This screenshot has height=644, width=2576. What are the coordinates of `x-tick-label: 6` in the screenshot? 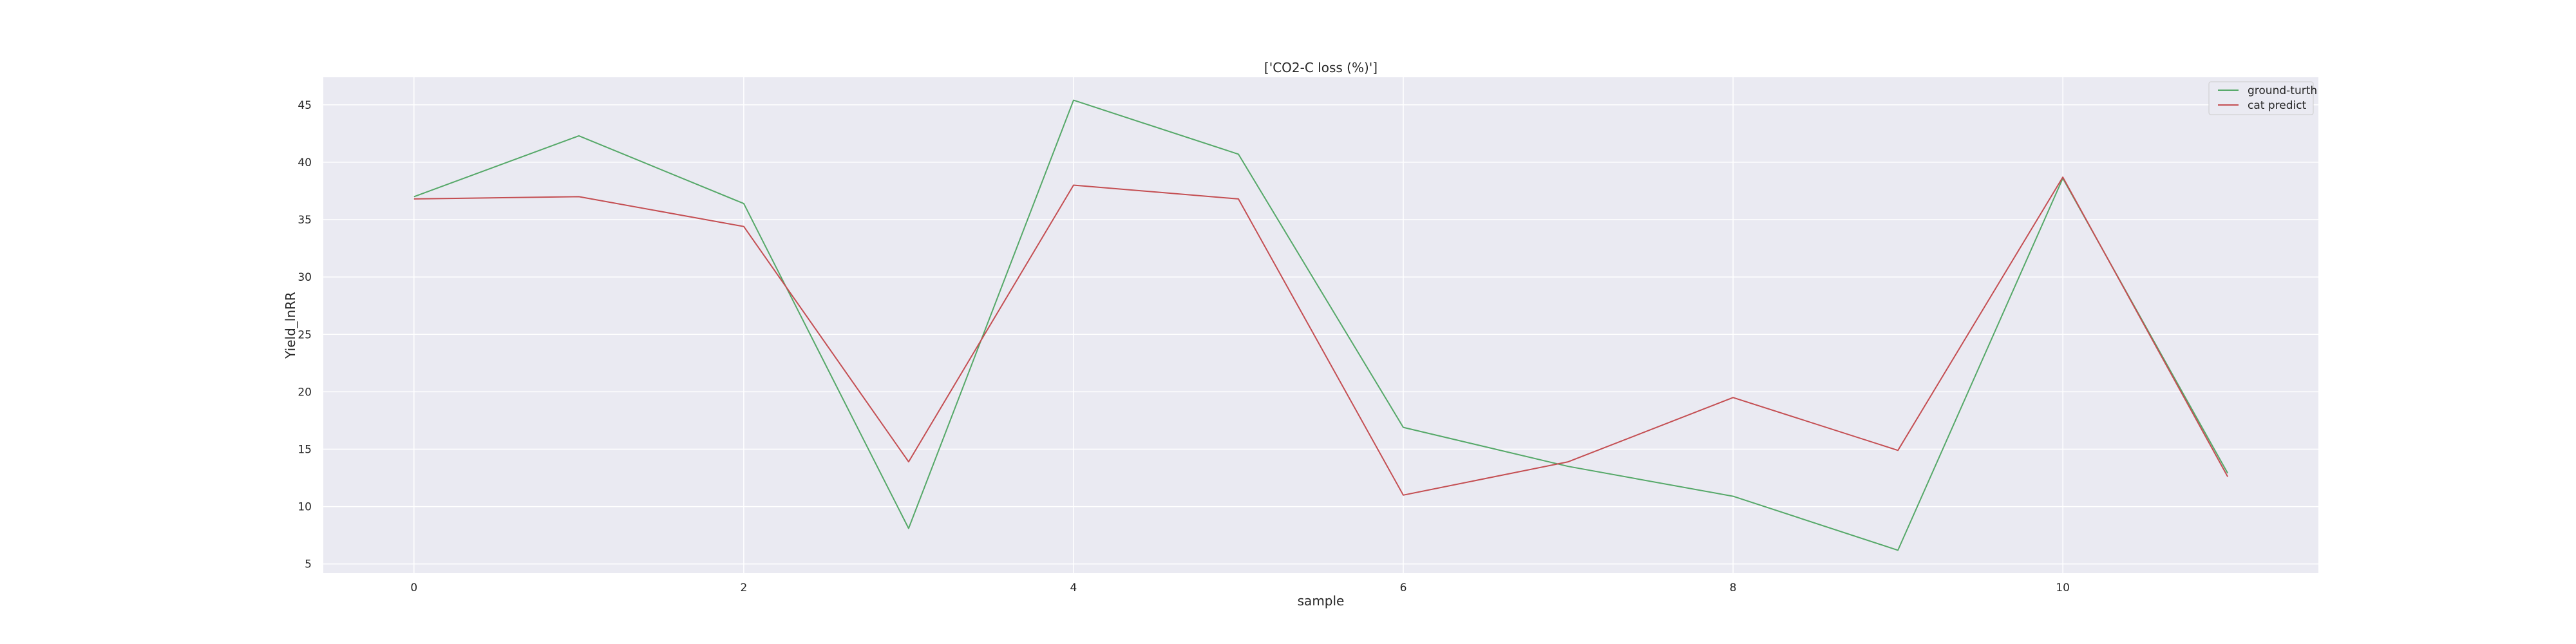 It's located at (1403, 588).